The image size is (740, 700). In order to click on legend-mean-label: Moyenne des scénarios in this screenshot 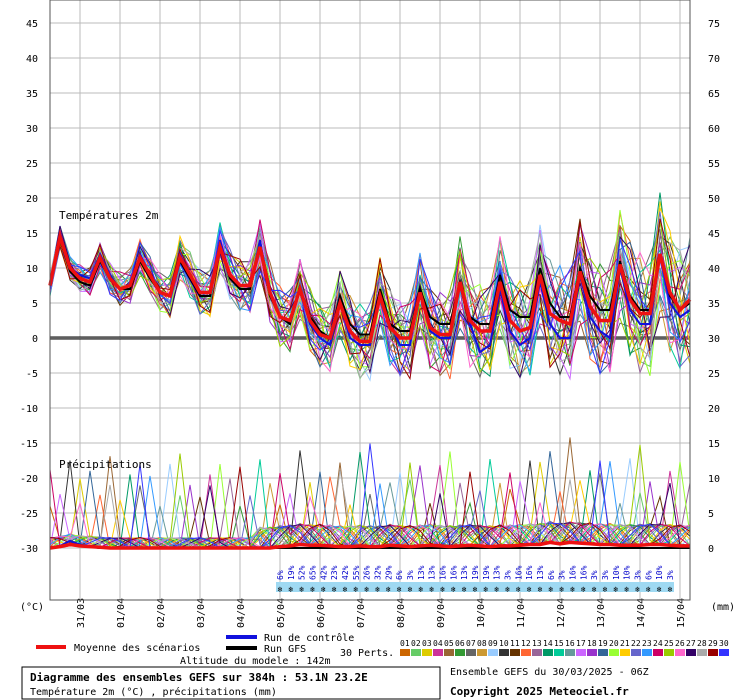, I will do `click(137, 648)`.